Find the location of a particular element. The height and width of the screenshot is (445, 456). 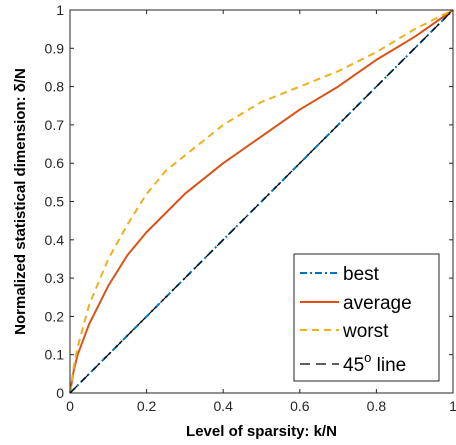

legend: best average worst 45o line is located at coordinates (366, 317).